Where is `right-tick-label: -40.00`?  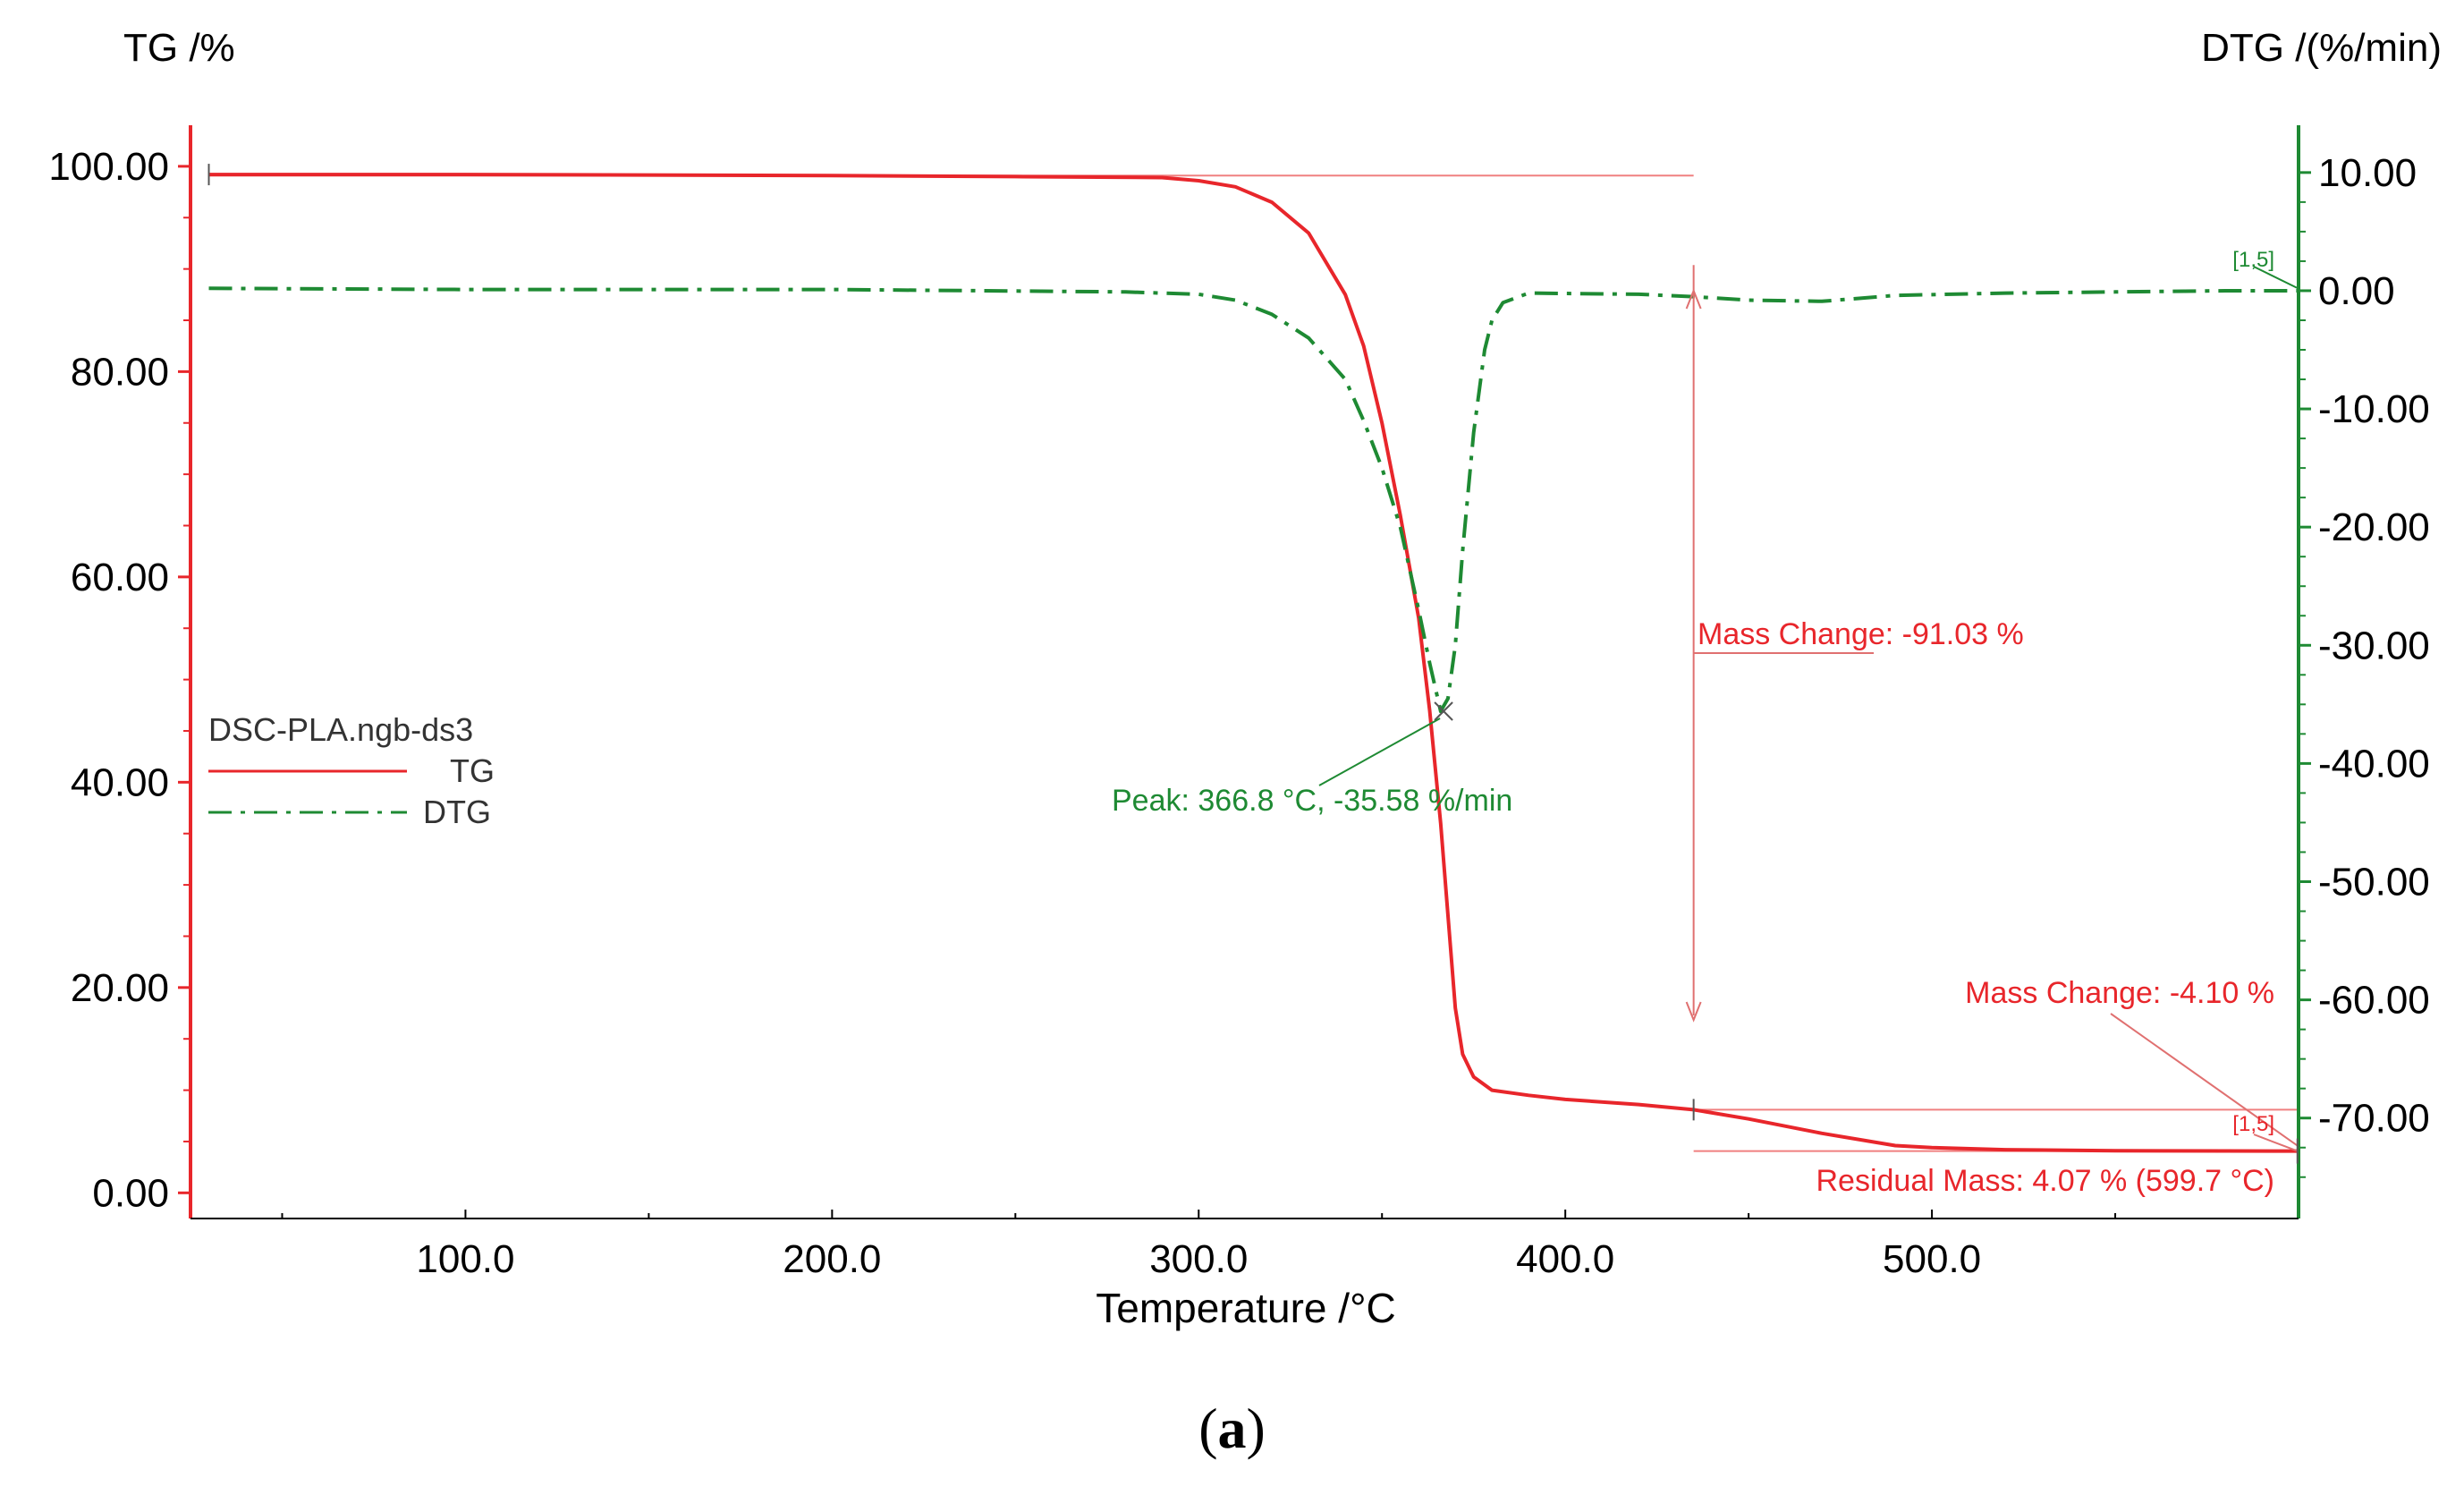
right-tick-label: -40.00 is located at coordinates (2374, 763).